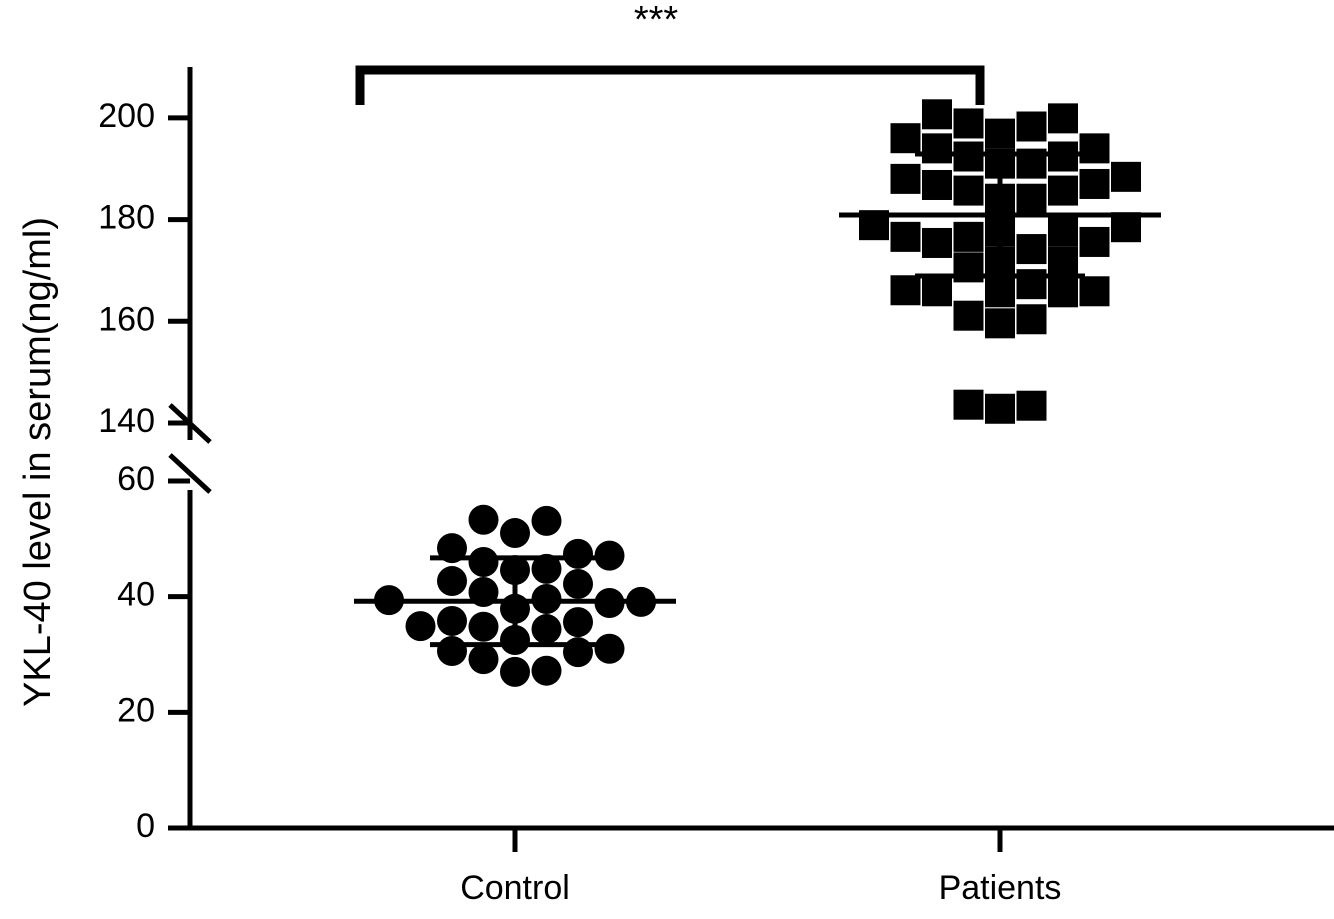 This screenshot has height=919, width=1334. I want to click on y-tick-label: 160, so click(126, 319).